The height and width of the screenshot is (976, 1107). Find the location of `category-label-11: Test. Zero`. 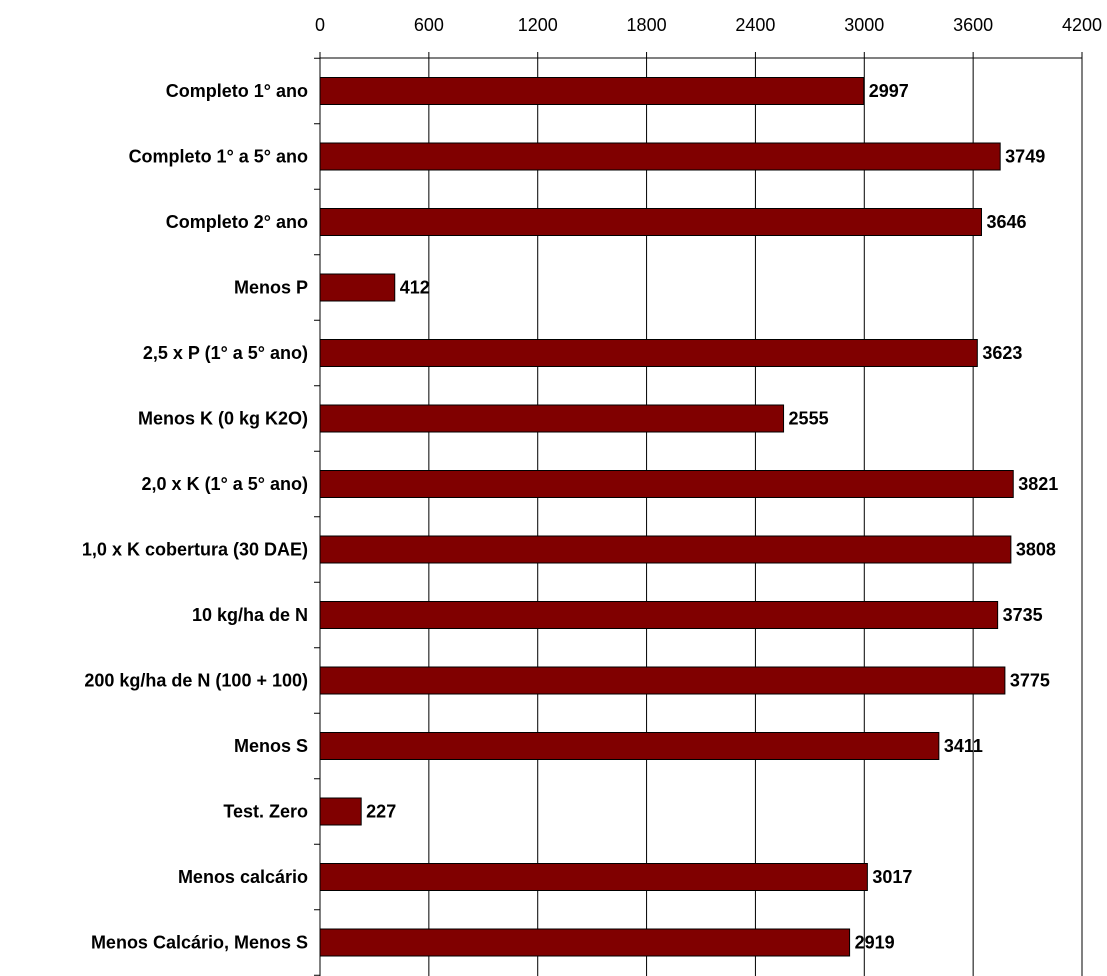

category-label-11: Test. Zero is located at coordinates (265, 812).